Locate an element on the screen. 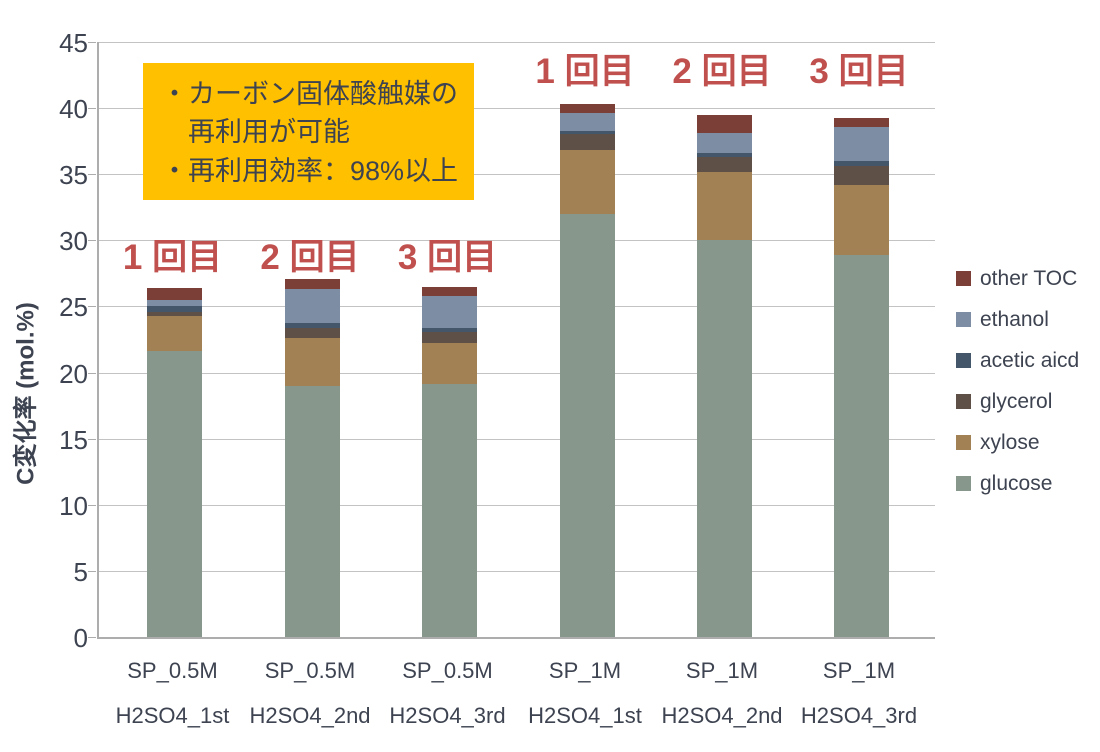  legend-item-glycerol: glycerol is located at coordinates (1017, 401).